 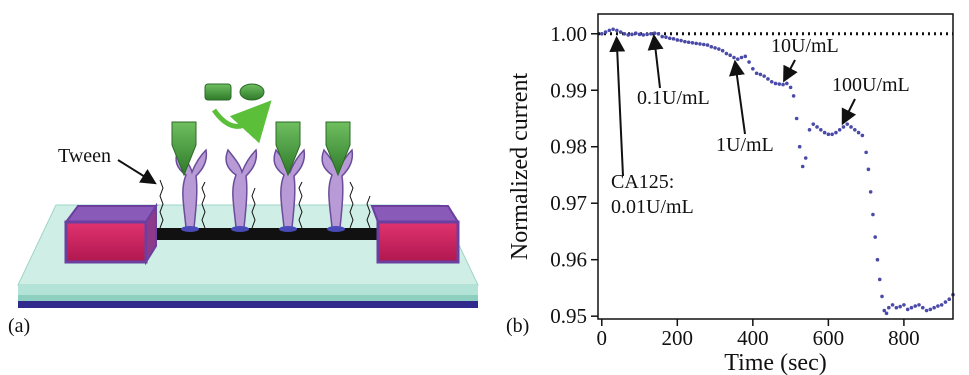 I want to click on left-electrode, so click(x=111, y=234).